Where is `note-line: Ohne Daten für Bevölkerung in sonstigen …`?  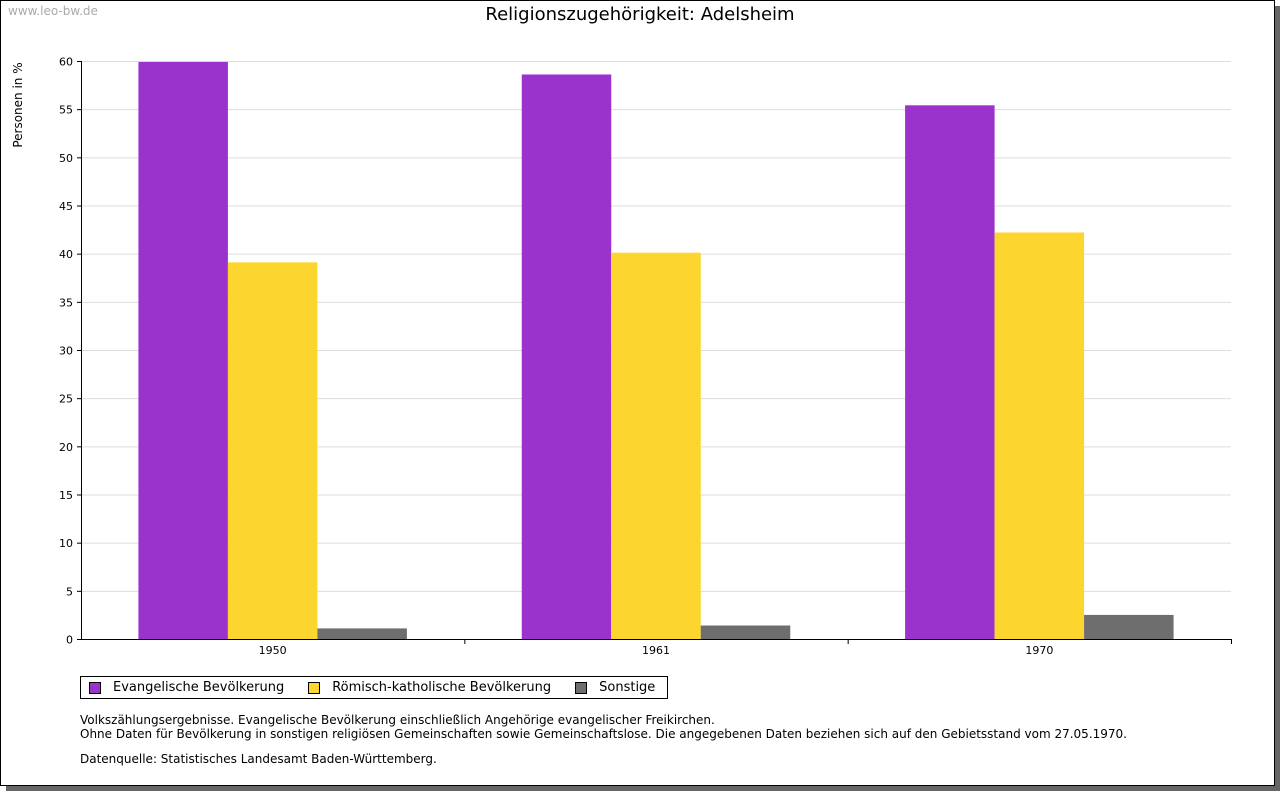
note-line: Ohne Daten für Bevölkerung in sonstigen … is located at coordinates (603, 734).